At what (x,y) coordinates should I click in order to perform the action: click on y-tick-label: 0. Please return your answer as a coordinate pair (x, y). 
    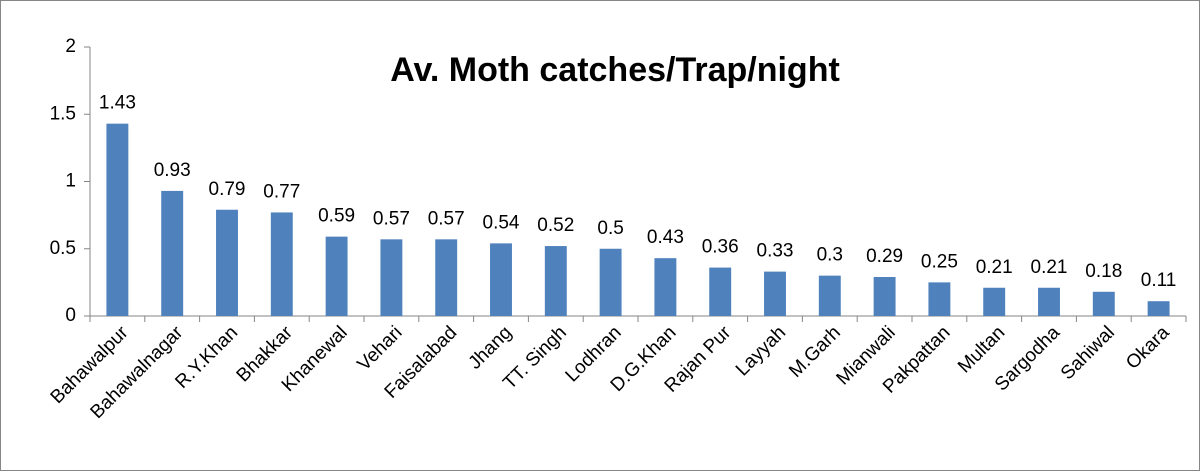
    Looking at the image, I should click on (70, 315).